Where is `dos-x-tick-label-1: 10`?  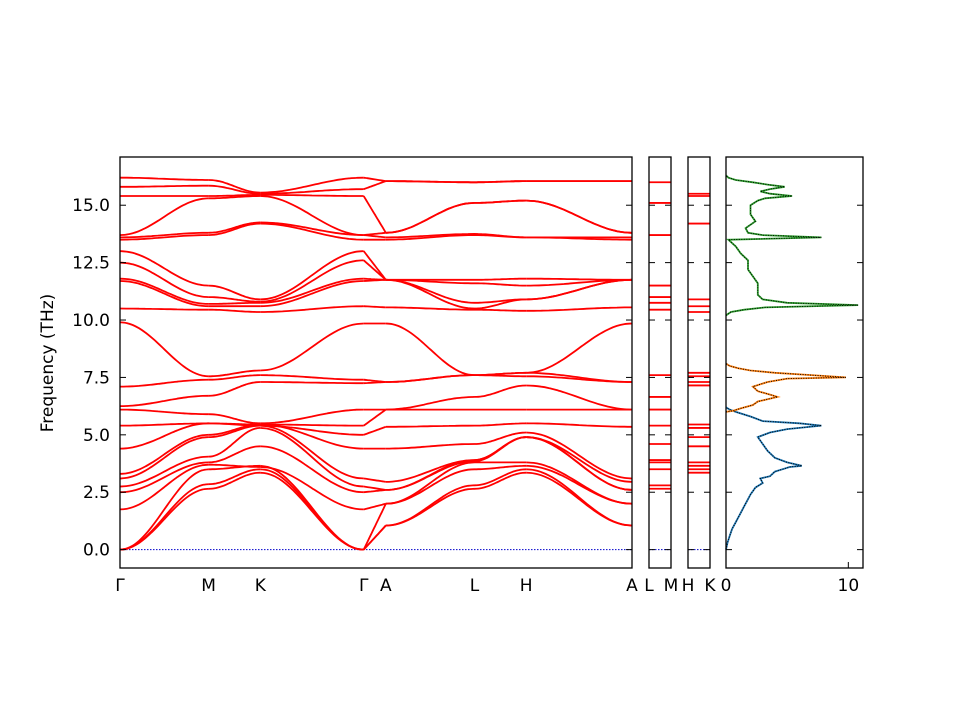
dos-x-tick-label-1: 10 is located at coordinates (849, 586).